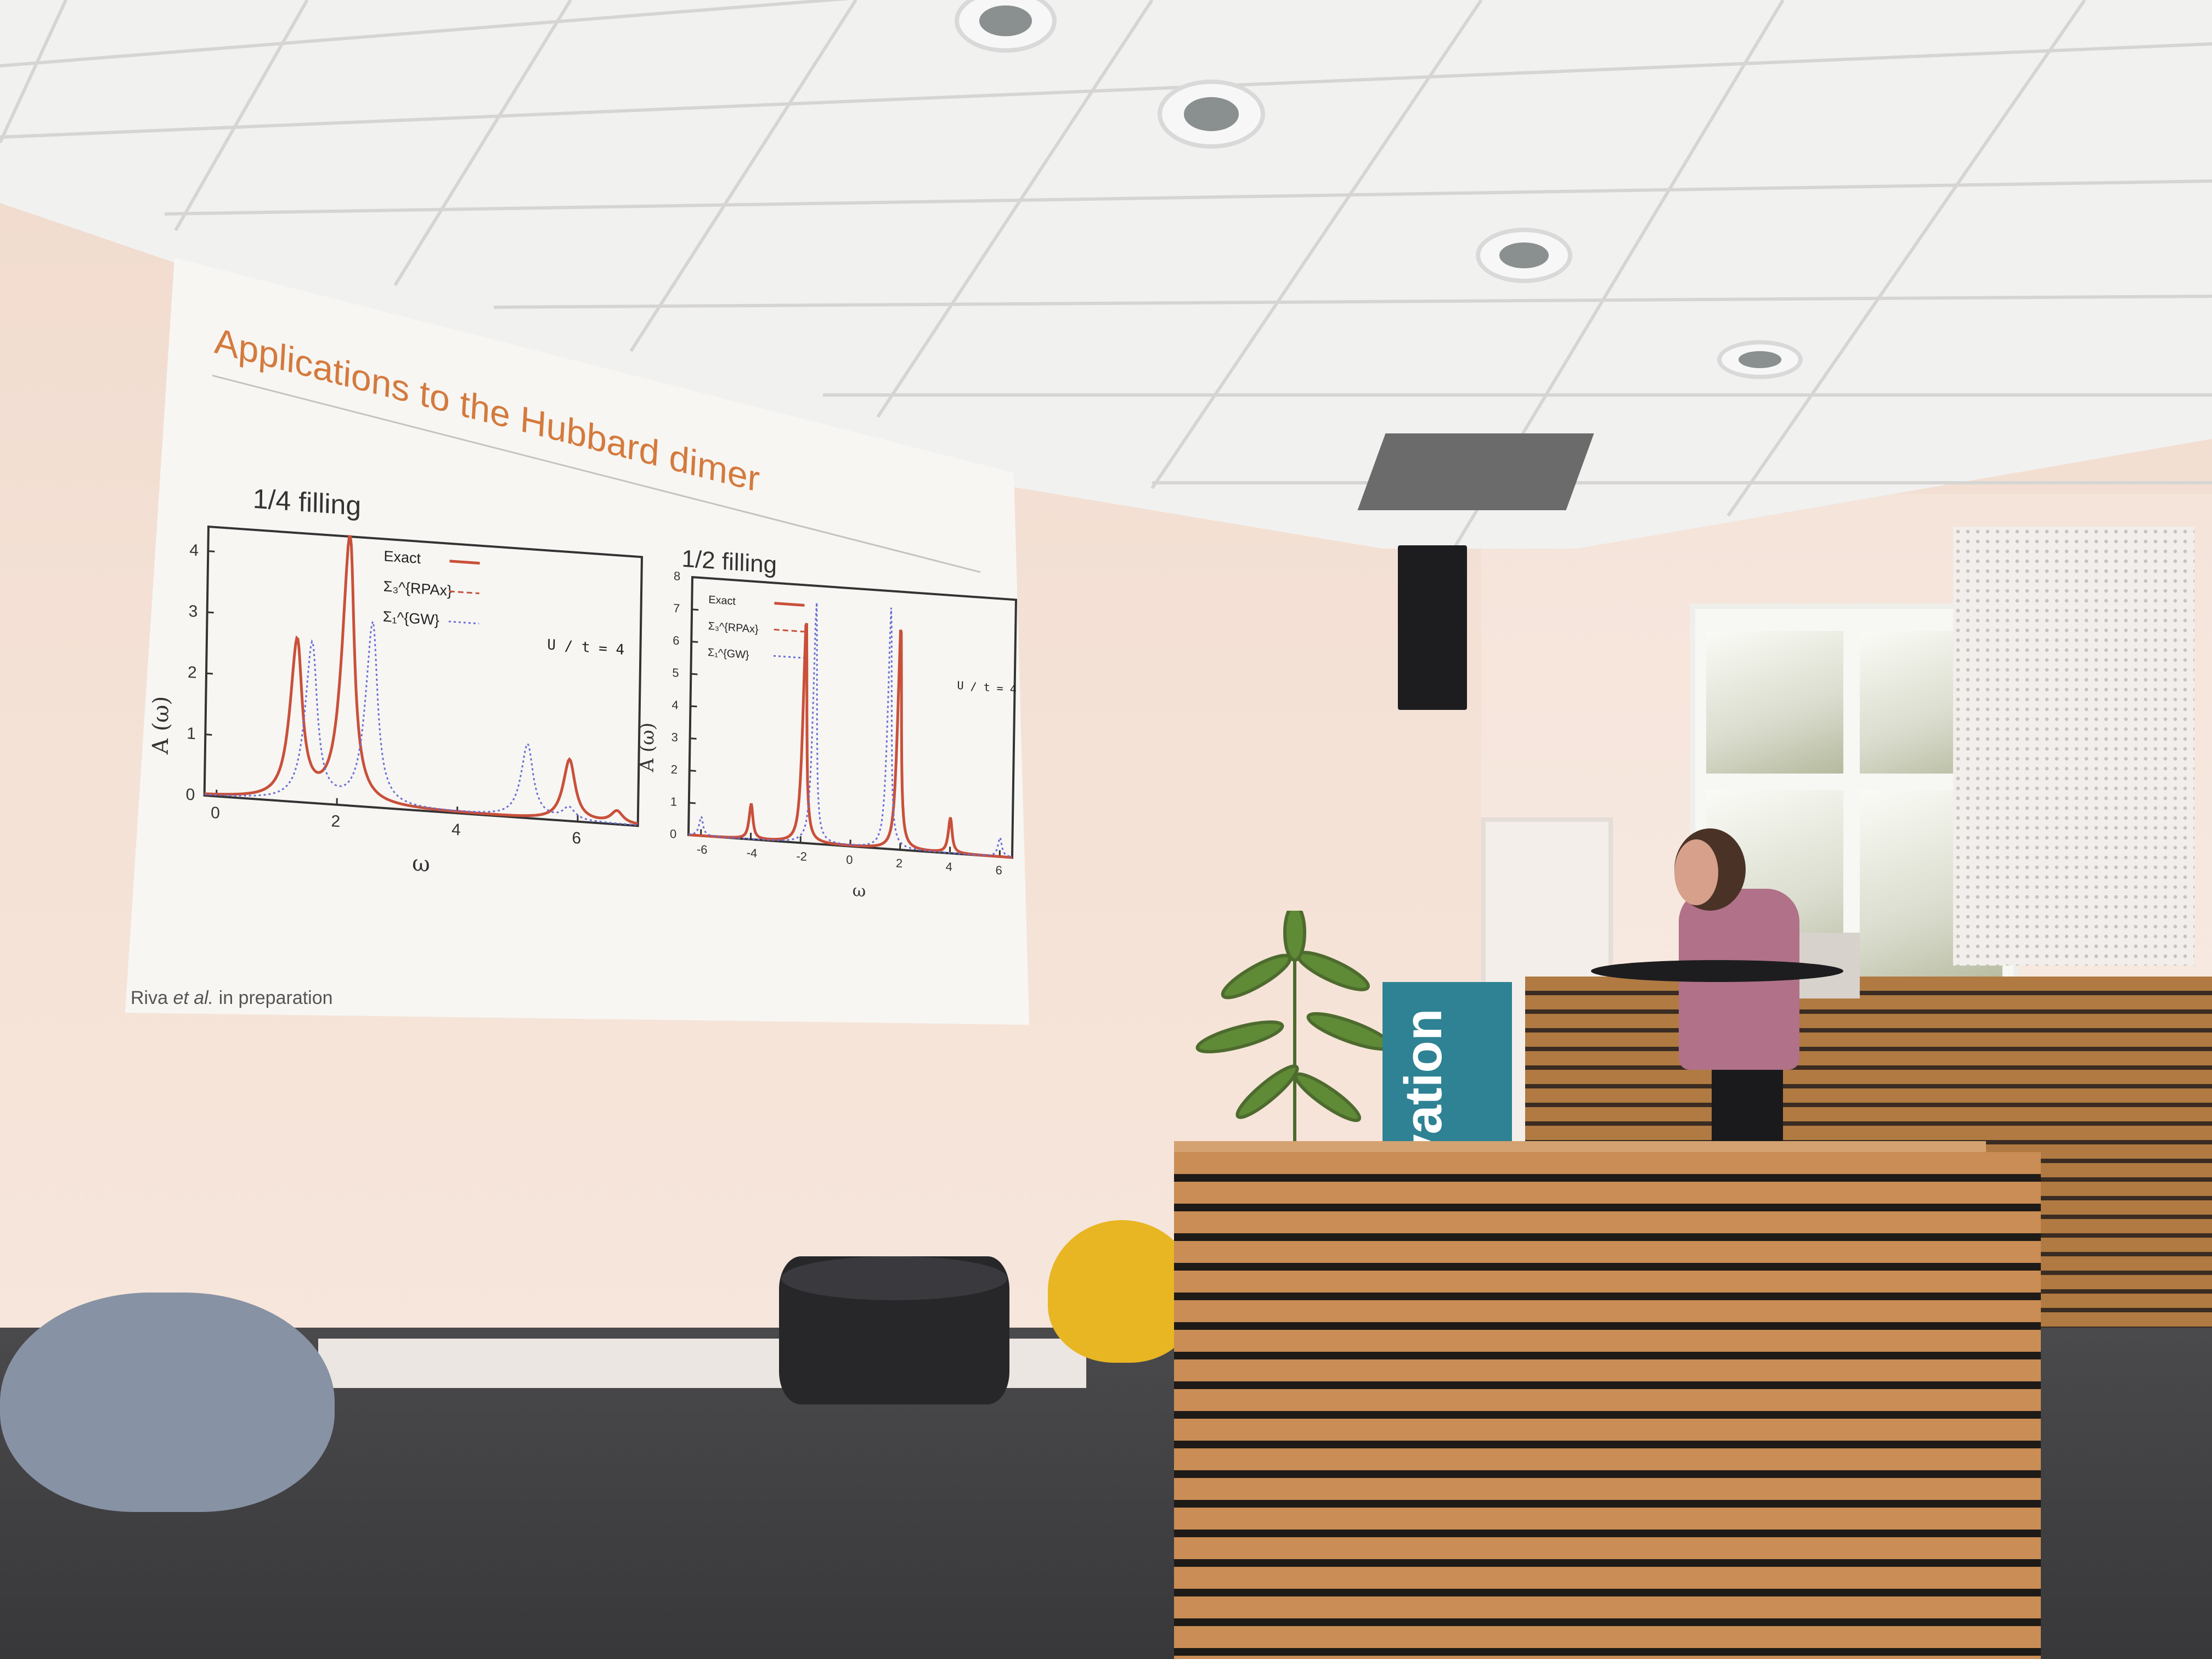  Describe the element at coordinates (2073, 746) in the screenshot. I see `acoustic-panel` at that location.